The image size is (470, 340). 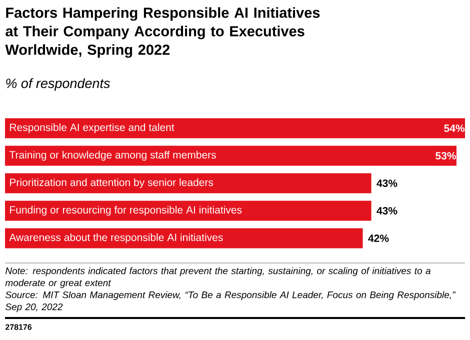 What do you see at coordinates (92, 128) in the screenshot?
I see `y-tick-label: Responsible AI expertise and talent` at bounding box center [92, 128].